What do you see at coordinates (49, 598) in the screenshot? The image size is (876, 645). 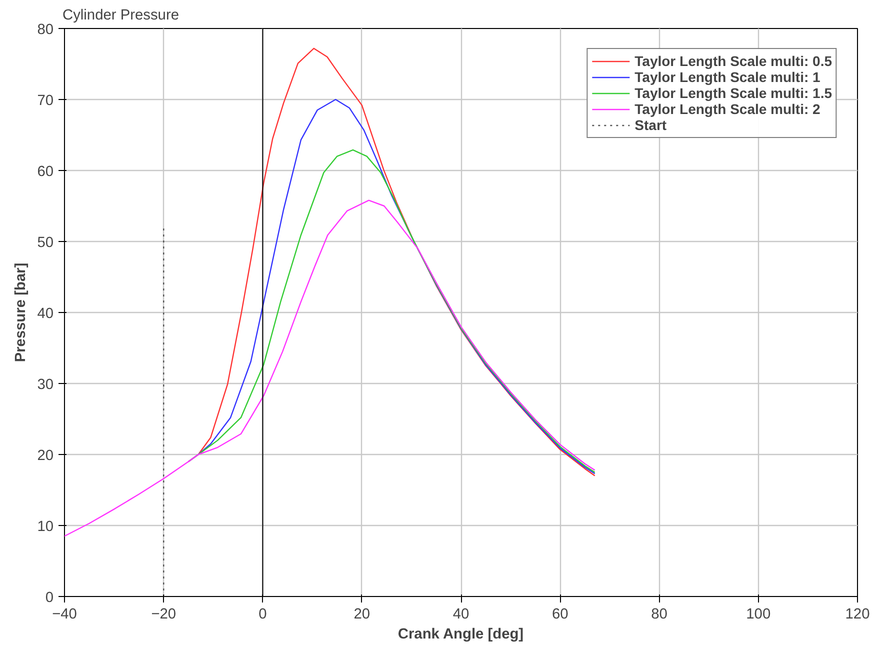 I see `y-tick-label: 0` at bounding box center [49, 598].